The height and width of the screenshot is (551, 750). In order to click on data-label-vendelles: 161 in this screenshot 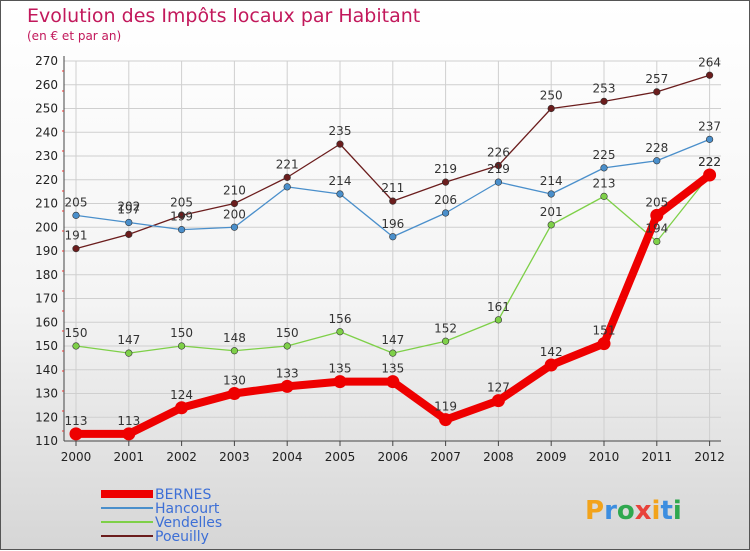, I will do `click(498, 307)`.